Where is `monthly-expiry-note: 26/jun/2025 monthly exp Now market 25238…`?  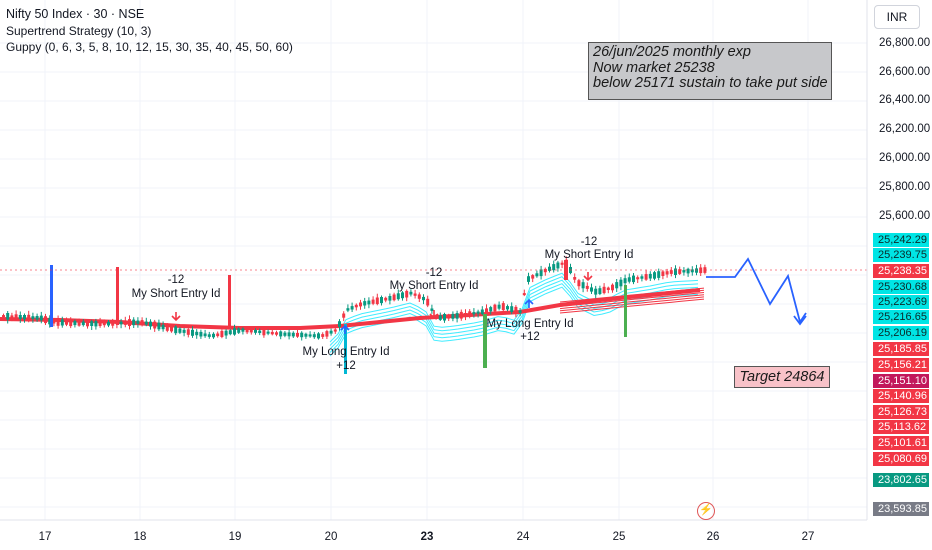 monthly-expiry-note: 26/jun/2025 monthly exp Now market 25238… is located at coordinates (710, 71).